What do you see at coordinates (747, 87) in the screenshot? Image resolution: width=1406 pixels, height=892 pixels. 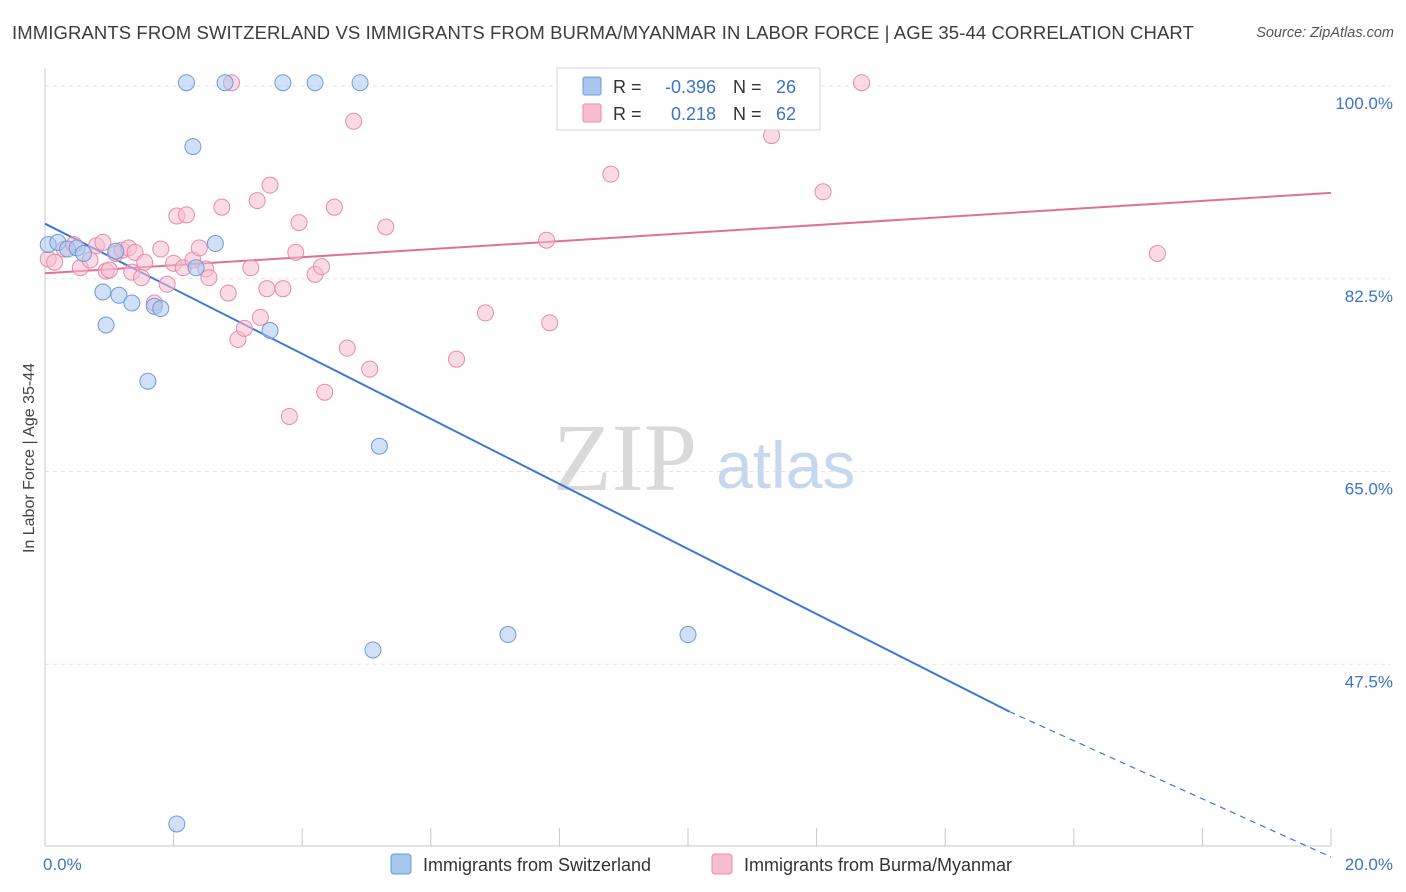 I see `stats-n-label-switzerland: N =` at bounding box center [747, 87].